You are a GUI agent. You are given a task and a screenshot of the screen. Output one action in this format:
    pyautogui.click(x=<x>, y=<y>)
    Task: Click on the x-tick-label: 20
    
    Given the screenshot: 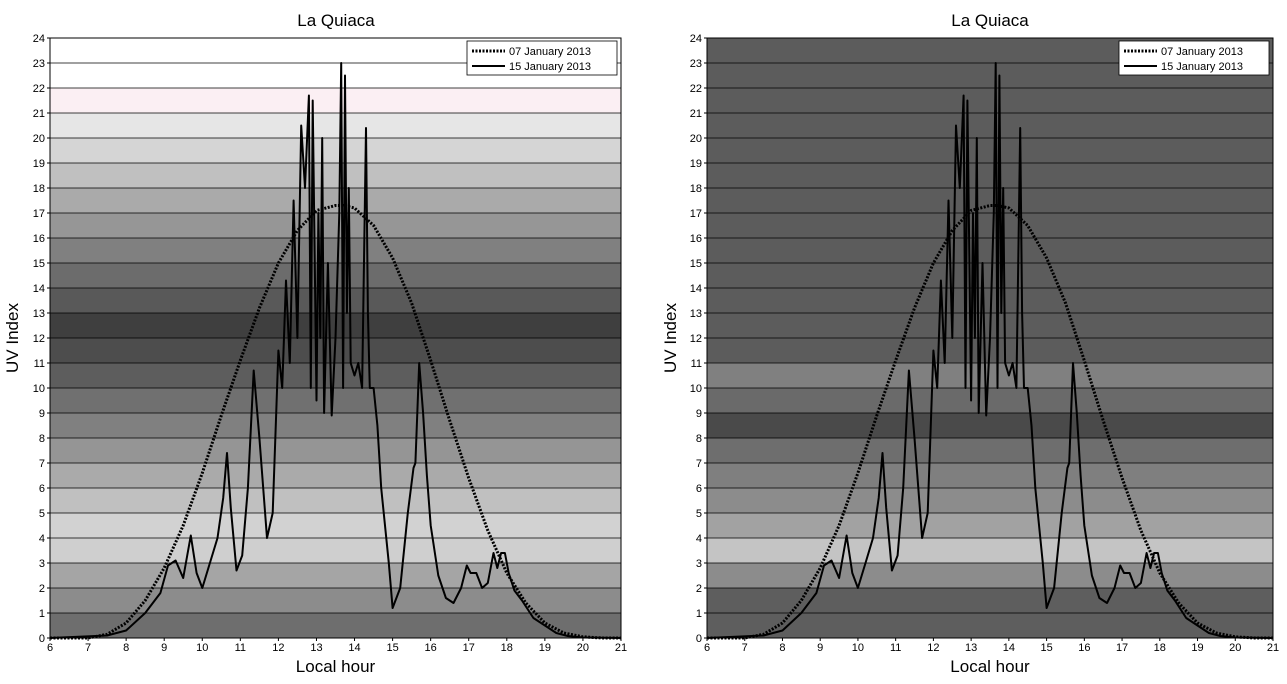 What is the action you would take?
    pyautogui.click(x=1235, y=648)
    